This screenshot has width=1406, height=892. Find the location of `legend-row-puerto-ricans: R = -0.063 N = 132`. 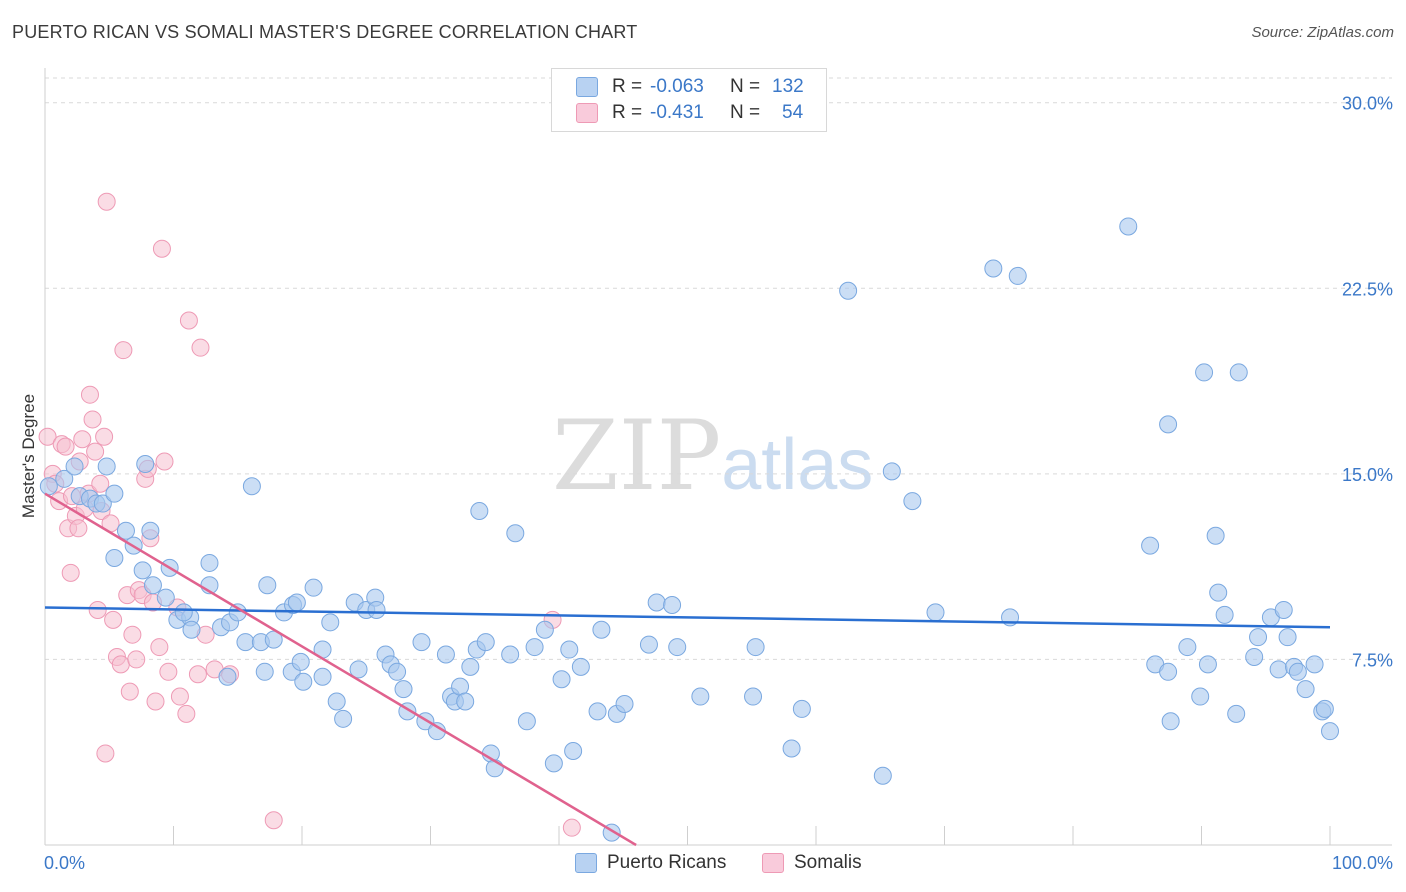

legend-row-puerto-ricans: R = -0.063 N = 132 is located at coordinates (690, 87).